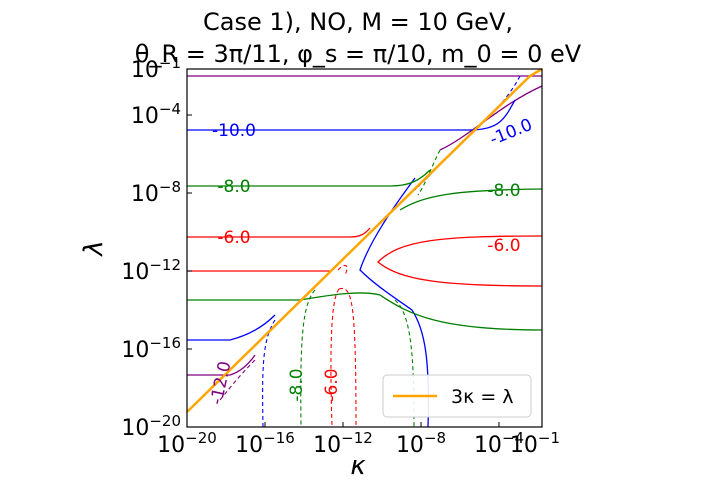 The height and width of the screenshot is (482, 718). I want to click on x-tick-label: 10⁻⁴, so click(499, 443).